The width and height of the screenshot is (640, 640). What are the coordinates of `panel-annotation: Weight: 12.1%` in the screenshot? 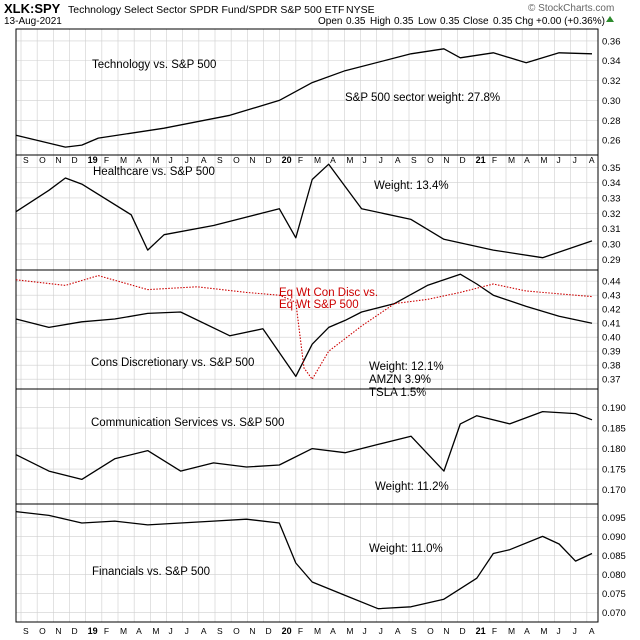 It's located at (406, 367).